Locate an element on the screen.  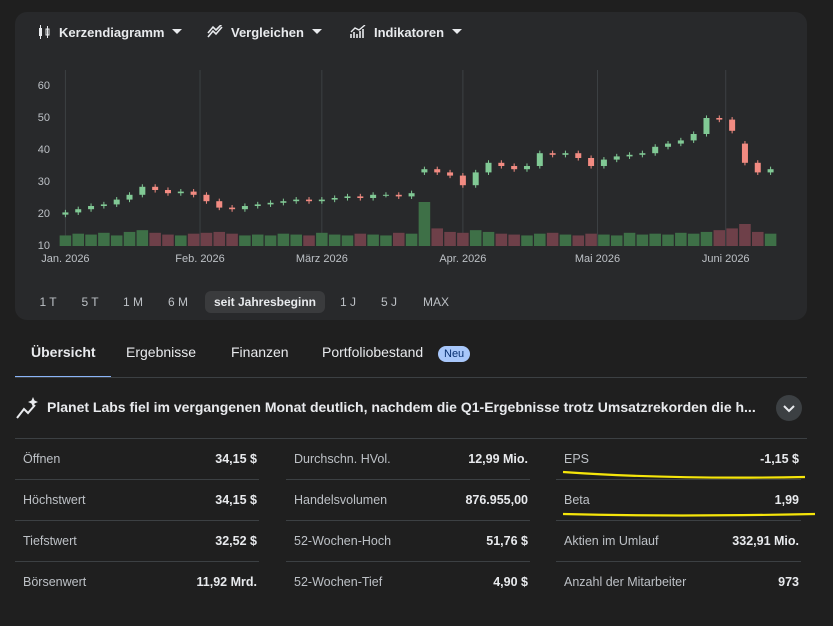
chart-type-button: Kerzendiagramm is located at coordinates (110, 32).